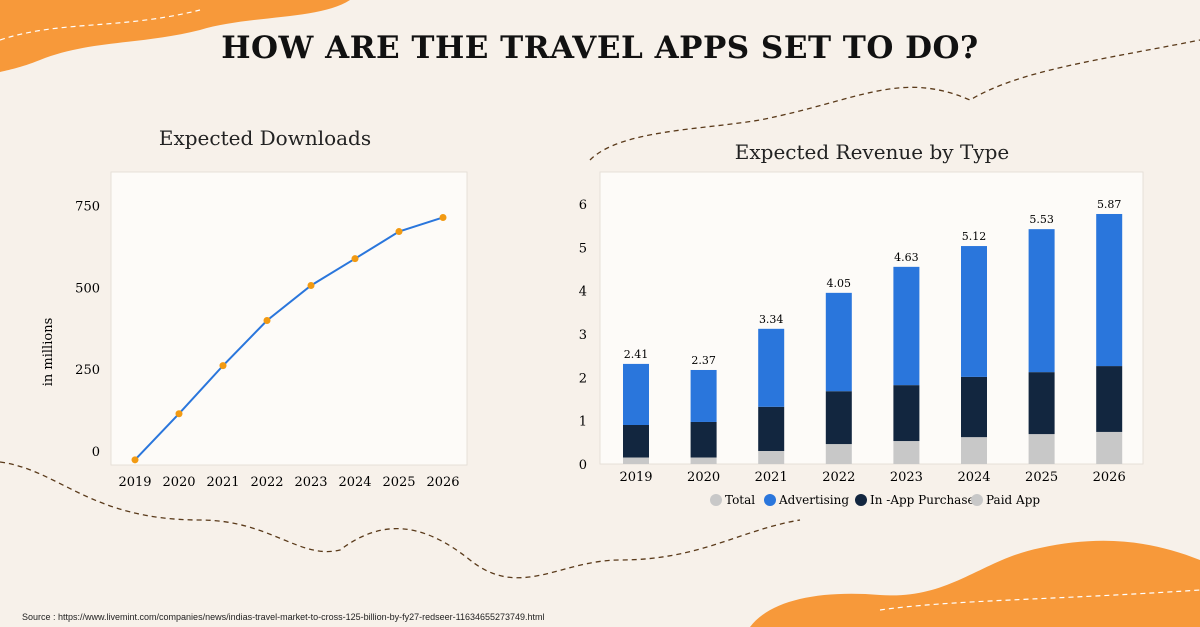 The width and height of the screenshot is (1200, 627). I want to click on page-title: HOW ARE THE TRAVEL APPS SET TO DO?, so click(600, 48).